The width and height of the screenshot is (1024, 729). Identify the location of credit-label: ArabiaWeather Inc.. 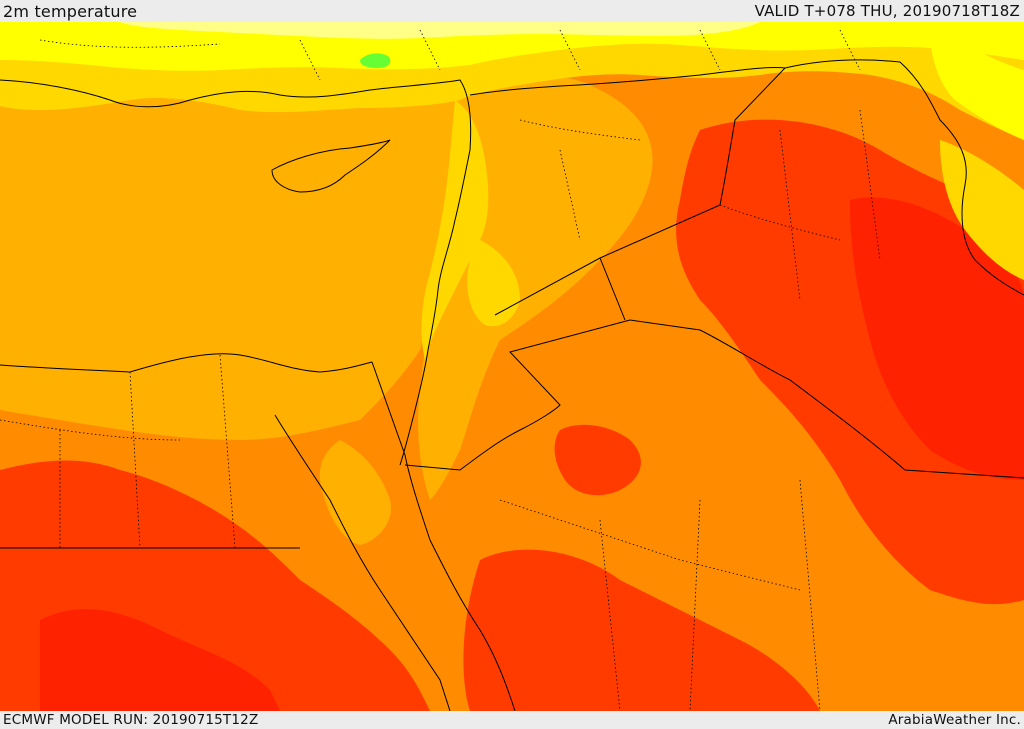
(954, 720).